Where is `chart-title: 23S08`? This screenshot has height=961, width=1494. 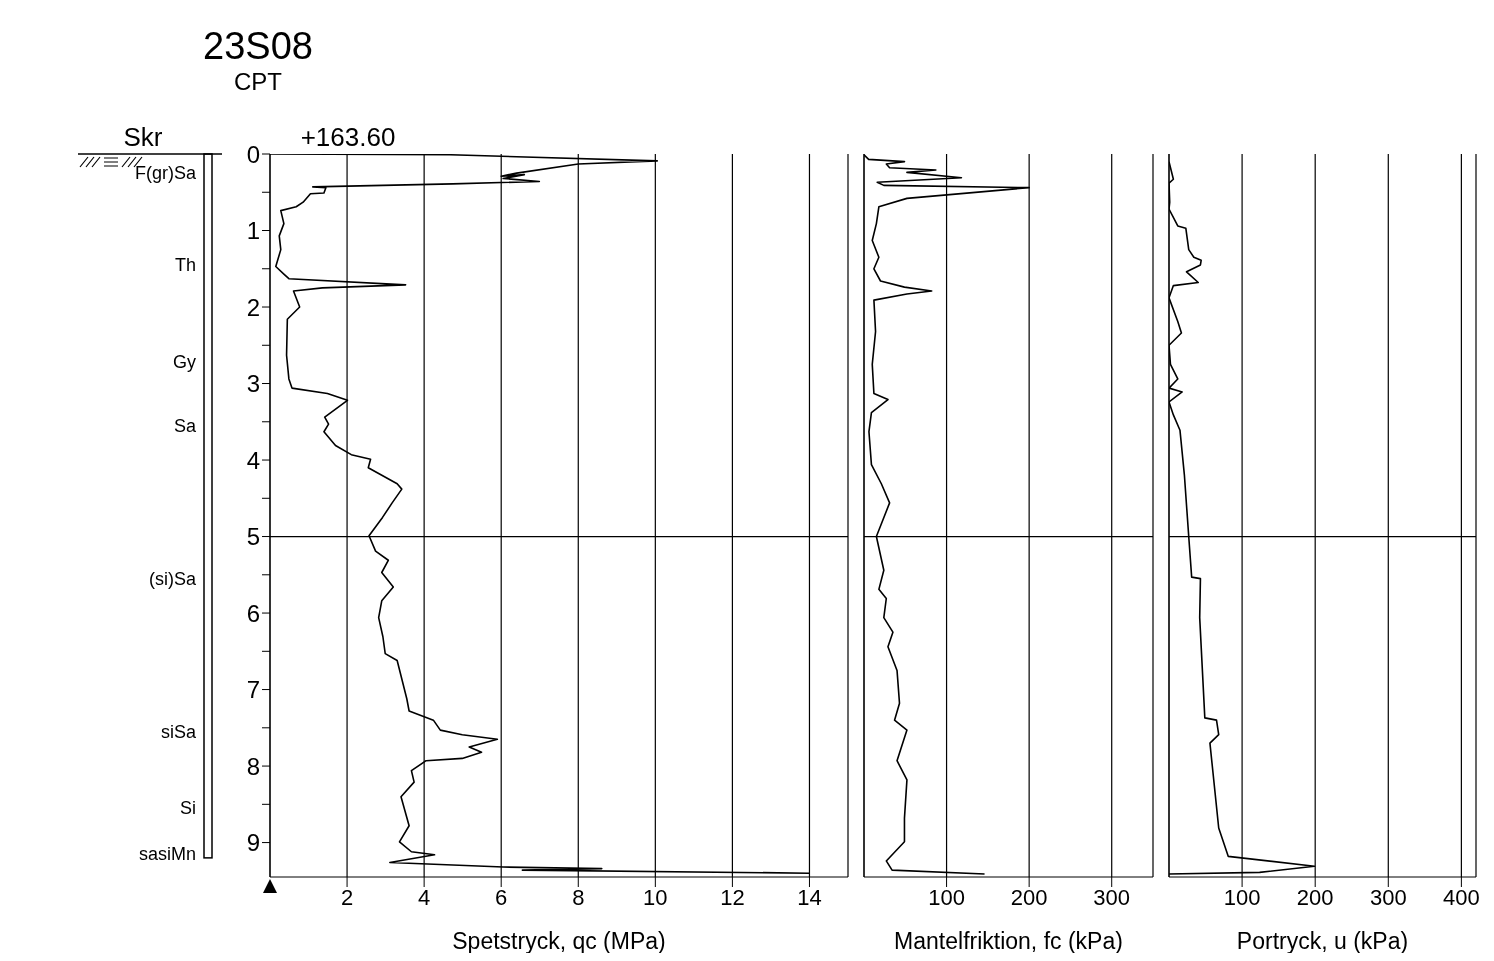 chart-title: 23S08 is located at coordinates (258, 46).